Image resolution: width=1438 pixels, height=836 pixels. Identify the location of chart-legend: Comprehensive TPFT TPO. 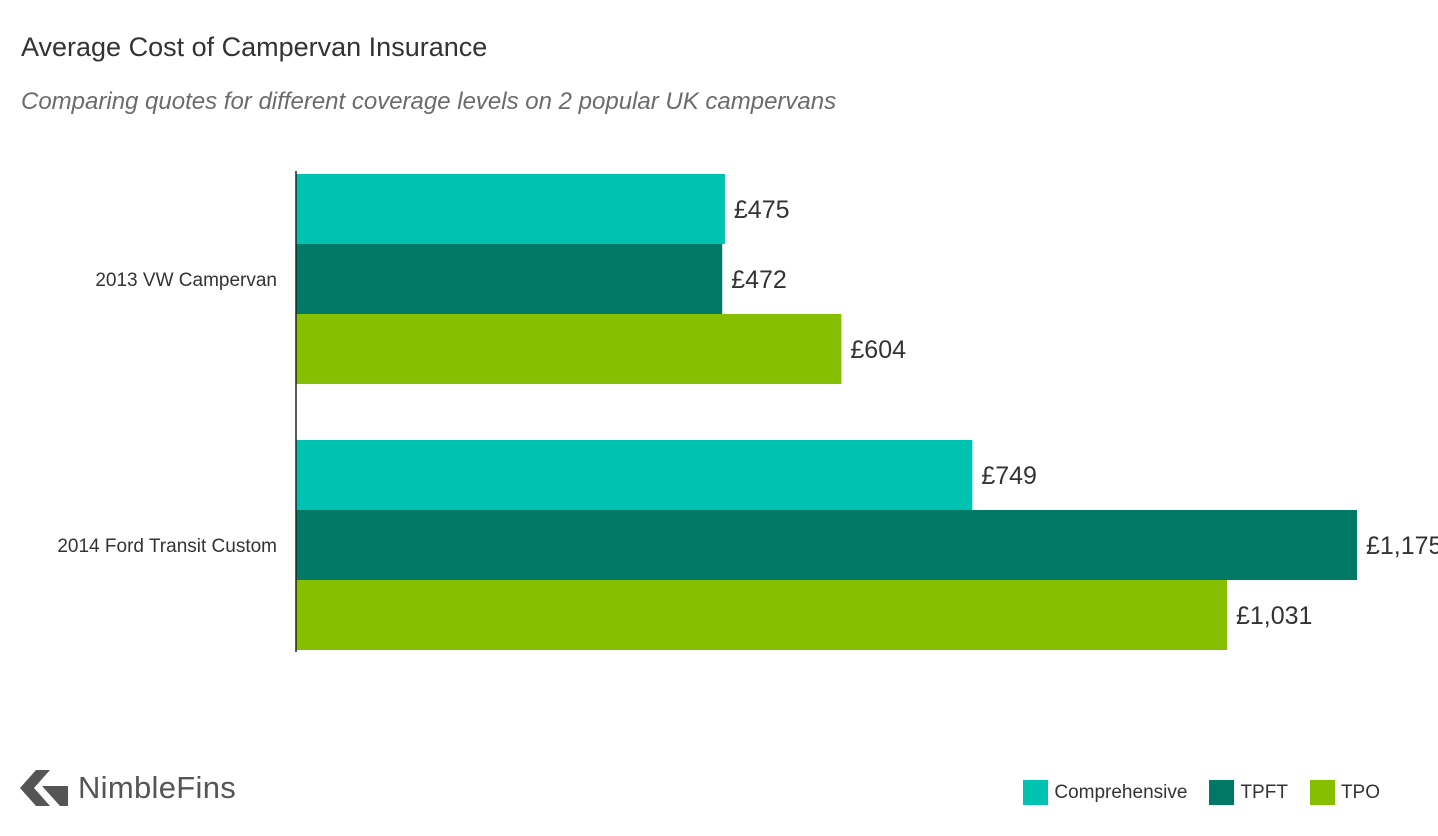
(1190, 792).